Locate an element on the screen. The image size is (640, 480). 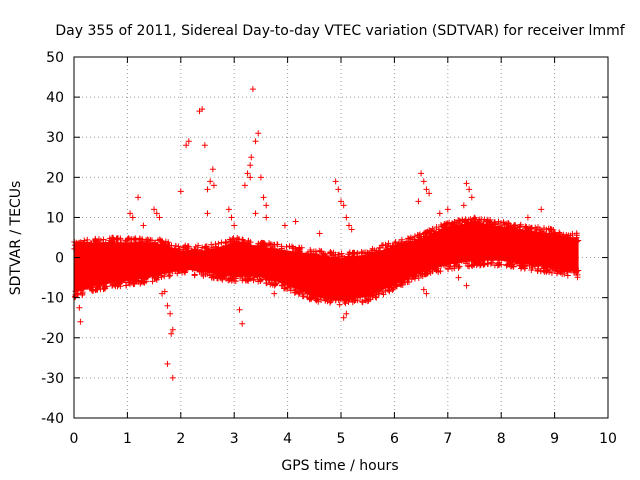
y-tick-label: 50 is located at coordinates (55, 58).